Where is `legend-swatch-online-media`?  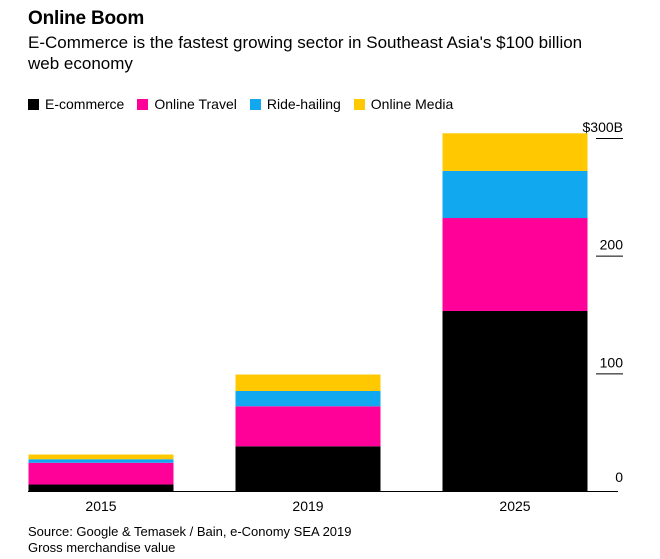
legend-swatch-online-media is located at coordinates (359, 104).